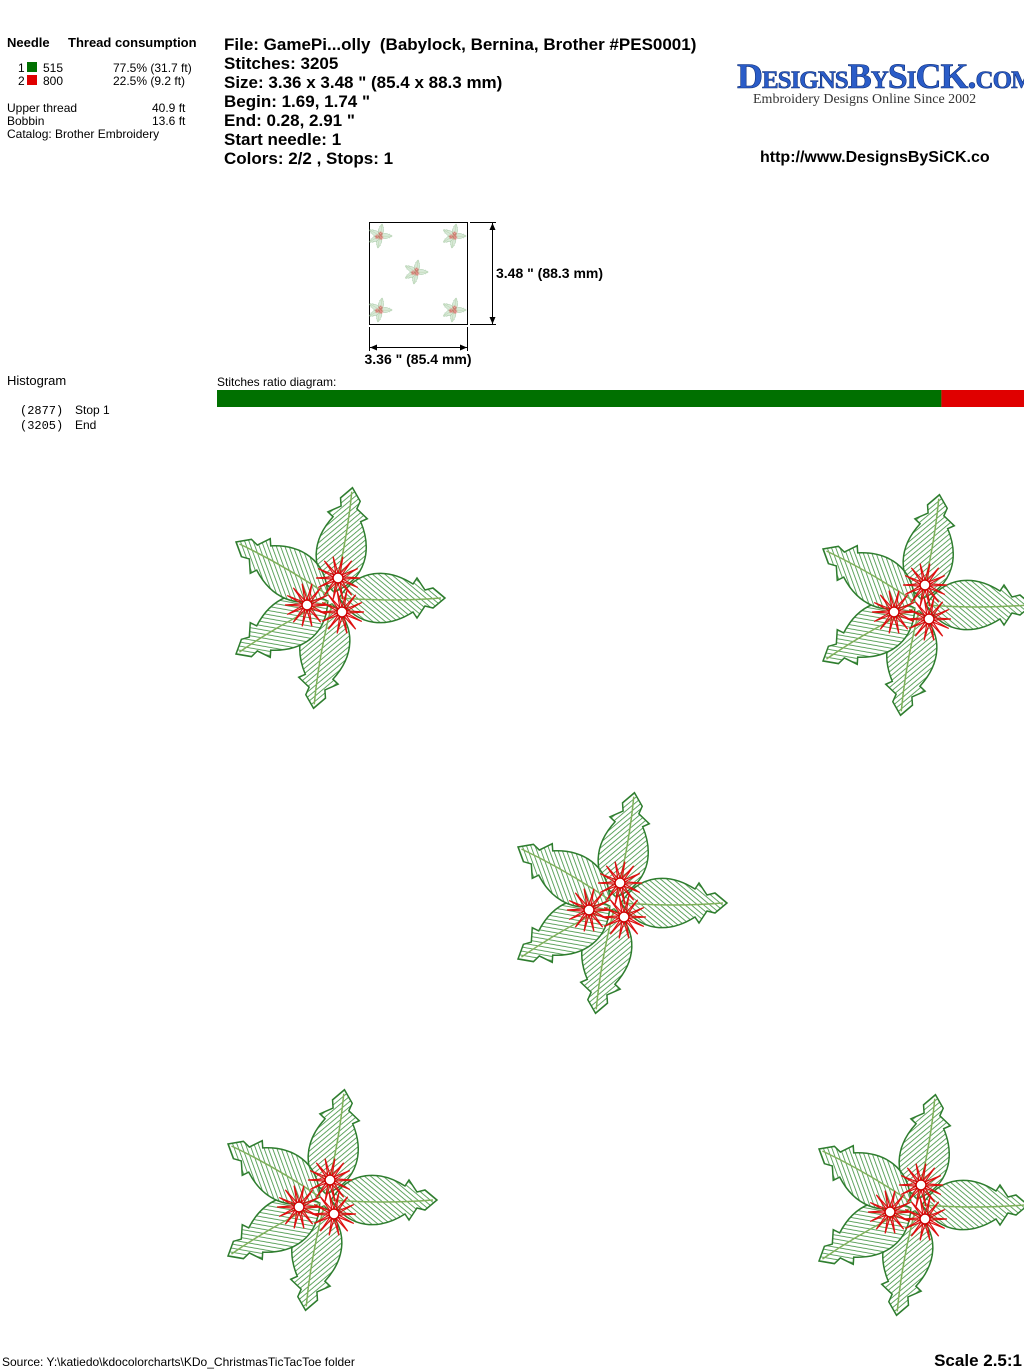  I want to click on ratio-title: Stitches ratio diagram:, so click(276, 382).